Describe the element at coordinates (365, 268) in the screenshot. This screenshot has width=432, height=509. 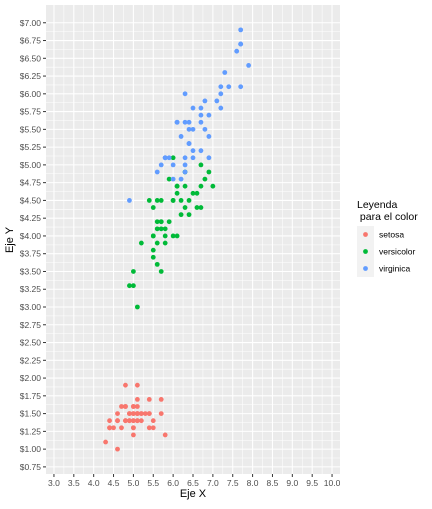
I see `legend-marker-virginica` at that location.